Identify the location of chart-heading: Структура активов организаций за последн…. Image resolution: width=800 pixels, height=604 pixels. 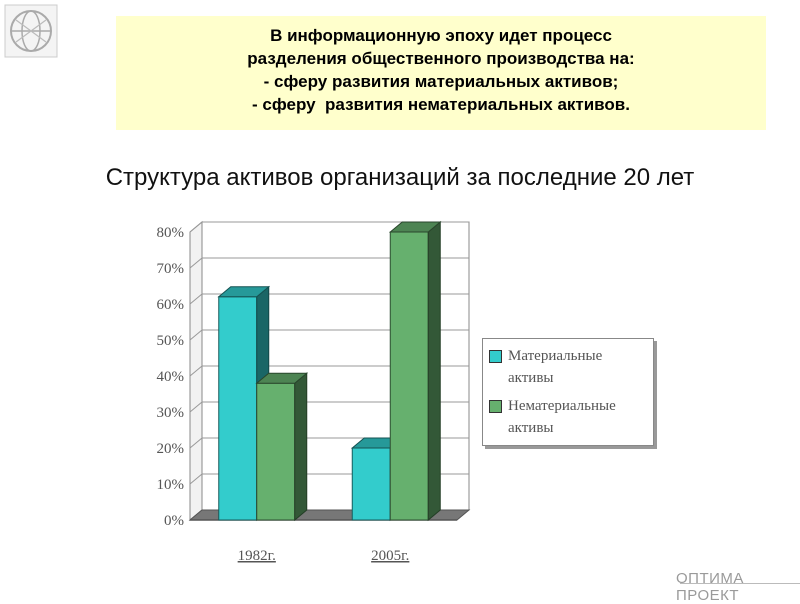
(400, 177).